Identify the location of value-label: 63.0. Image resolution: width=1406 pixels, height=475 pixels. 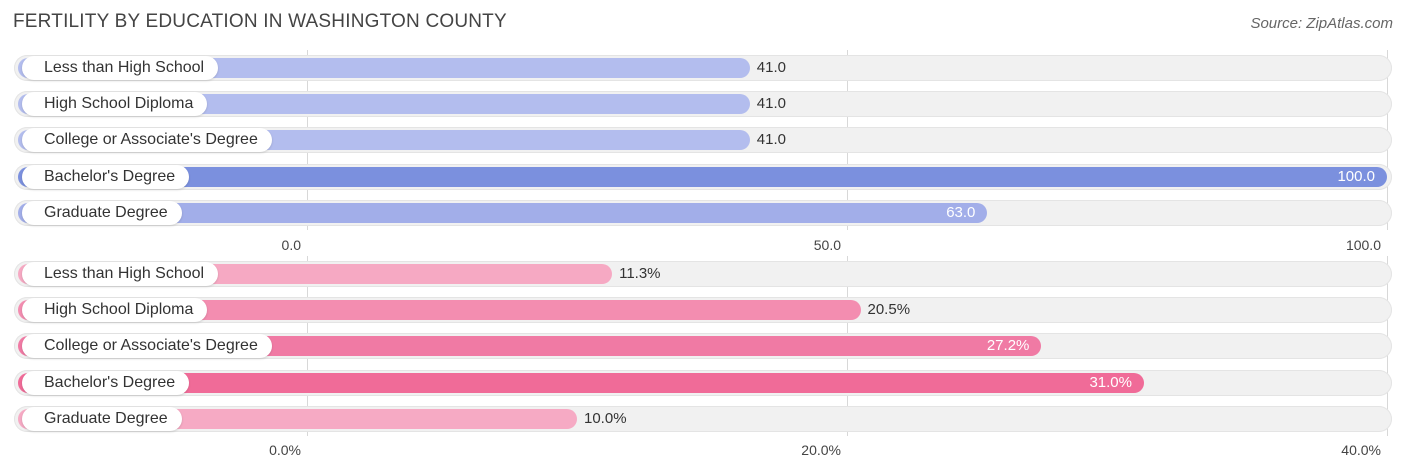
(961, 212).